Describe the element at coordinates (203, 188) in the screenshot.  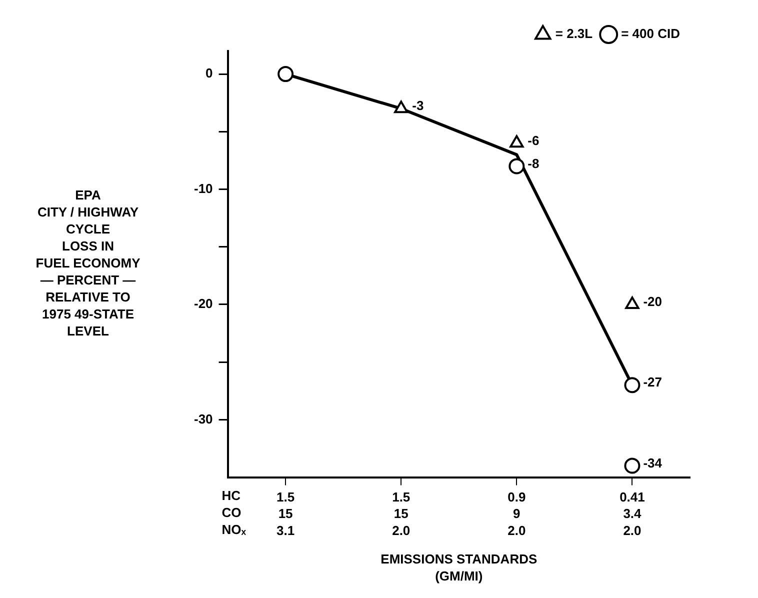
I see `y-tick-label: -10` at that location.